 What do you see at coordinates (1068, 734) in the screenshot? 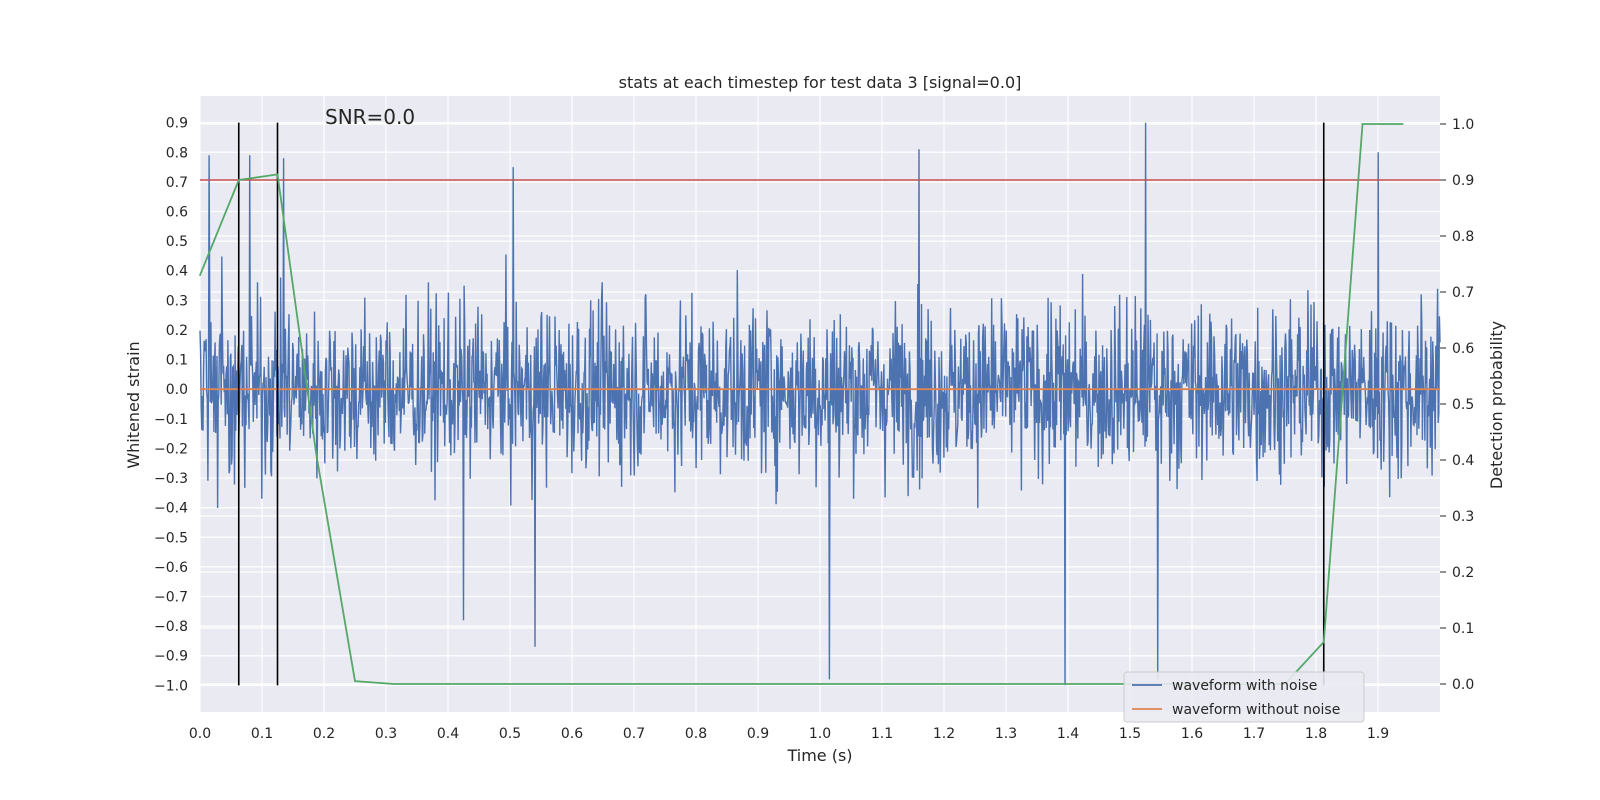
I see `x-tick-label: 1.4` at bounding box center [1068, 734].